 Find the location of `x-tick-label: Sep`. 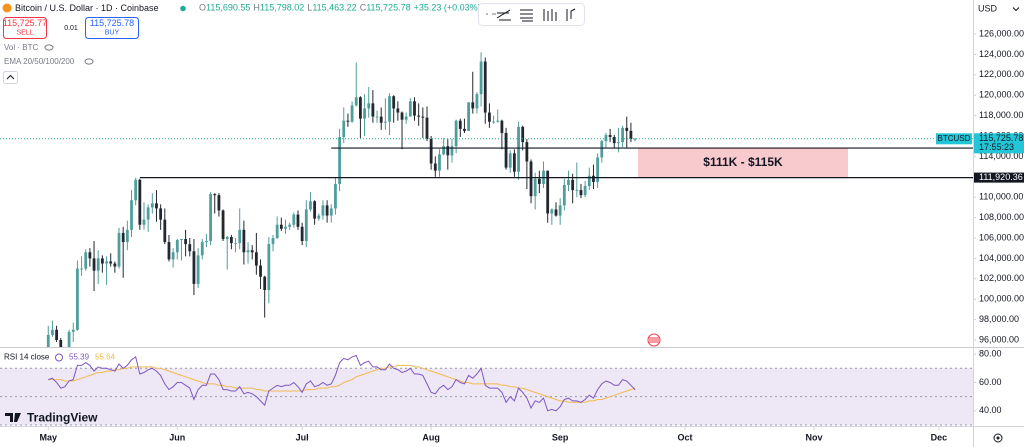

x-tick-label: Sep is located at coordinates (560, 437).